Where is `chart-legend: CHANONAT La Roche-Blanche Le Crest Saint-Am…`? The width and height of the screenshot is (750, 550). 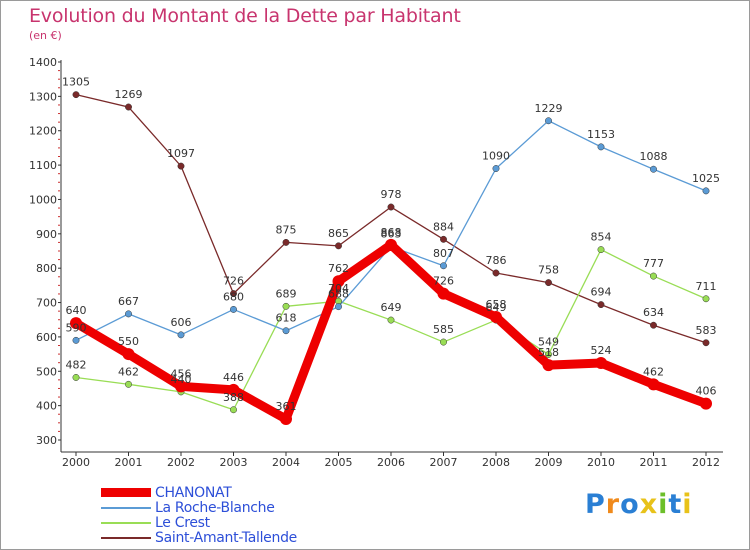
chart-legend: CHANONAT La Roche-Blanche Le Crest Saint-Am… is located at coordinates (199, 515).